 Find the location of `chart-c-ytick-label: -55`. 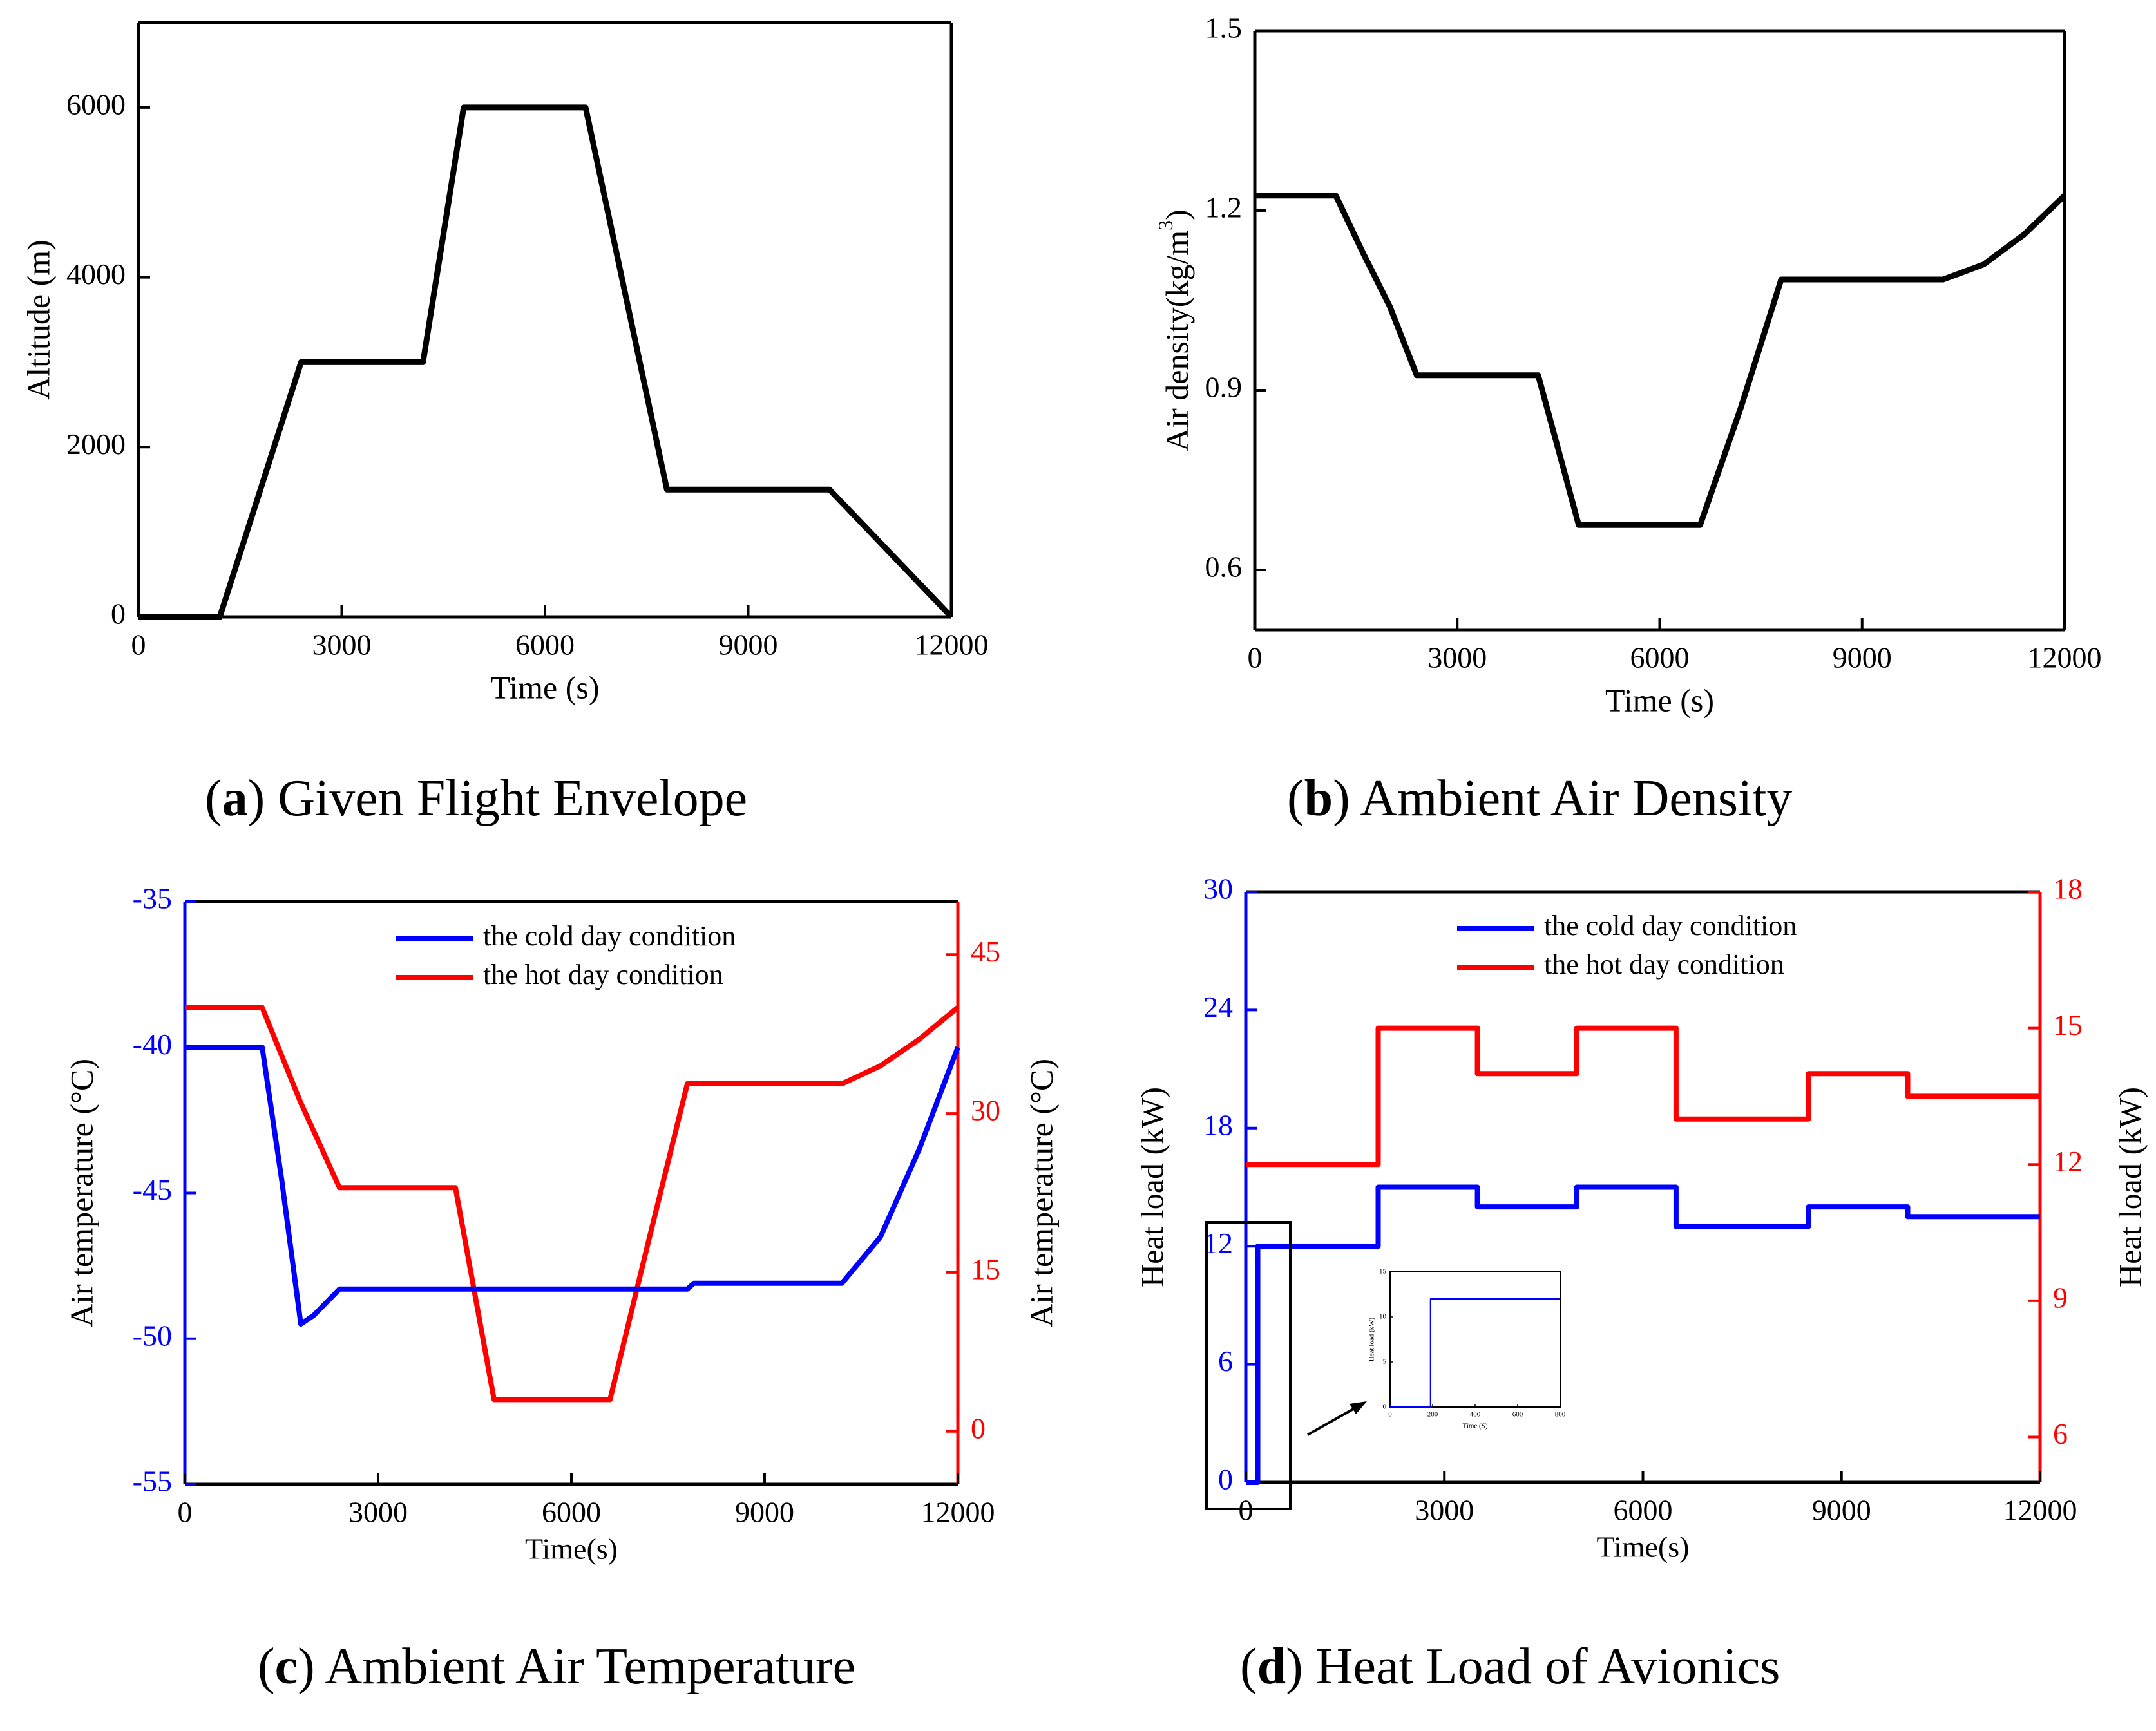

chart-c-ytick-label: -55 is located at coordinates (152, 1481).